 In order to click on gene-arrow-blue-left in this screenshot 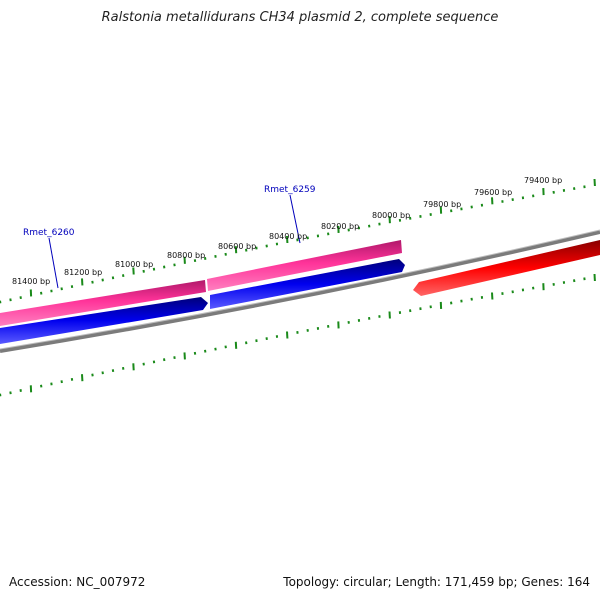, I will do `click(104, 320)`.